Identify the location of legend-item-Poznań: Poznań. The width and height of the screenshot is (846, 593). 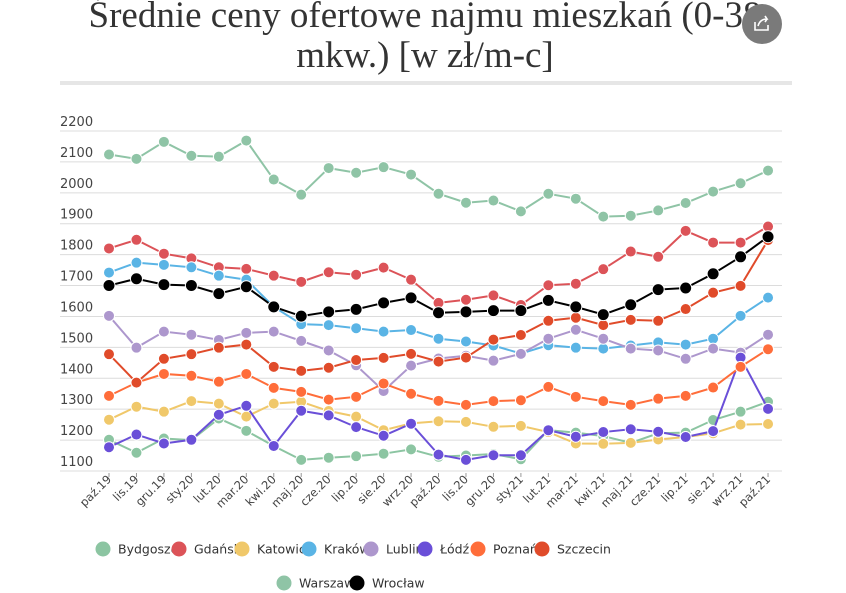
(504, 549).